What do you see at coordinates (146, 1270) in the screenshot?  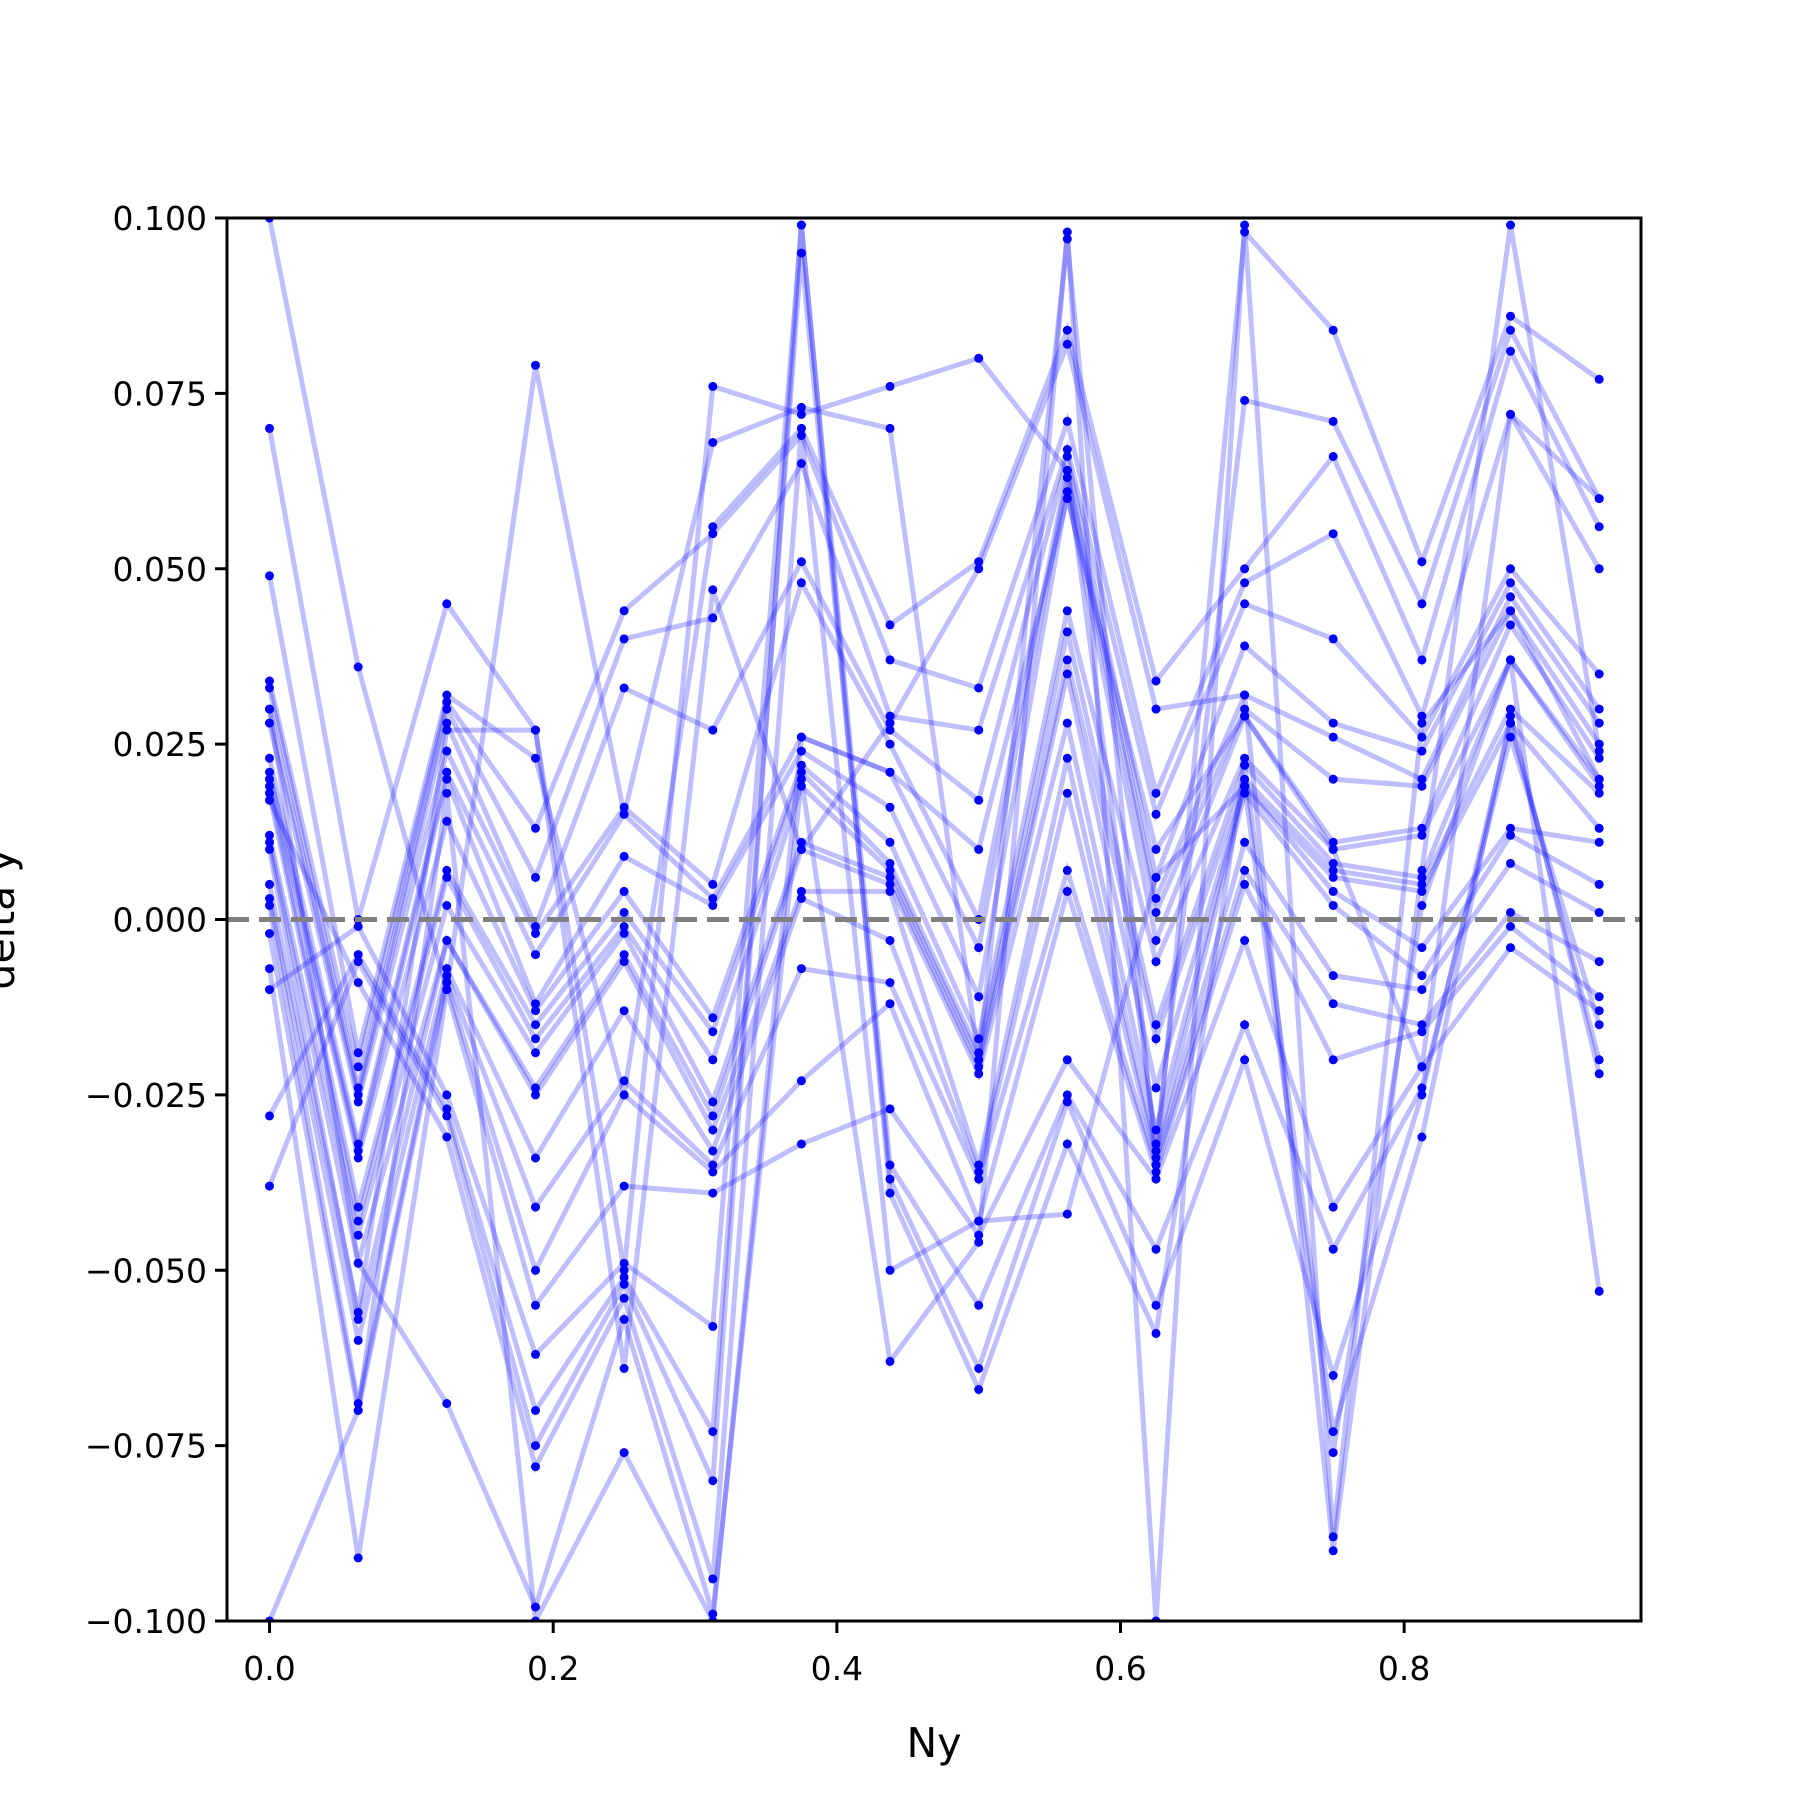 I see `y-tick-label: −0.050` at bounding box center [146, 1270].